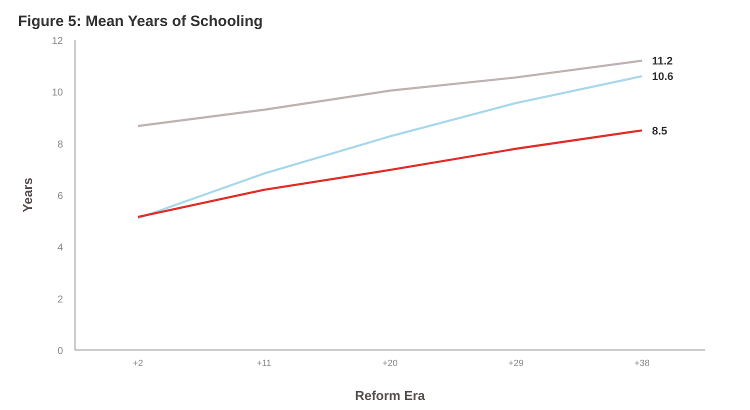  Describe the element at coordinates (60, 196) in the screenshot. I see `y-tick-label: 6` at that location.